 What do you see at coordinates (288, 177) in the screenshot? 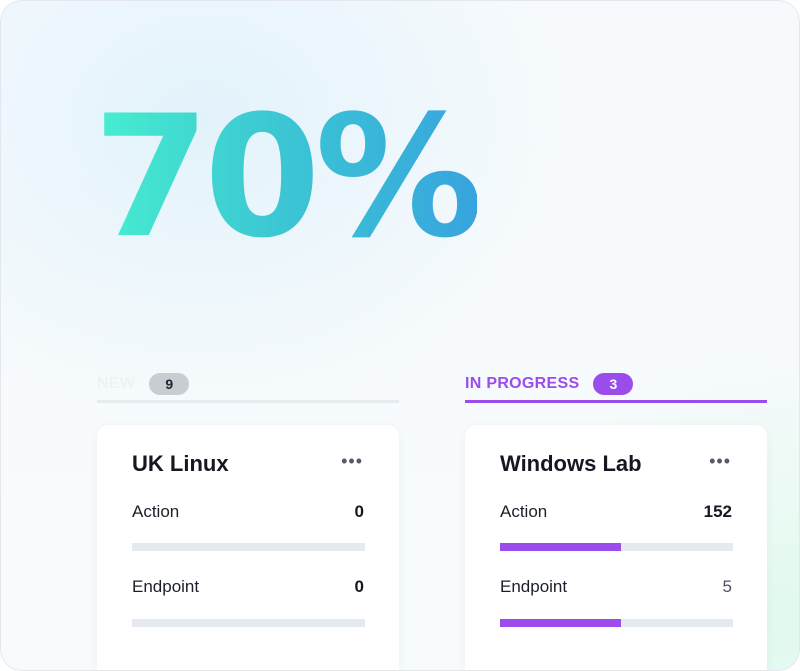
I see `completion-percentage: 70%` at bounding box center [288, 177].